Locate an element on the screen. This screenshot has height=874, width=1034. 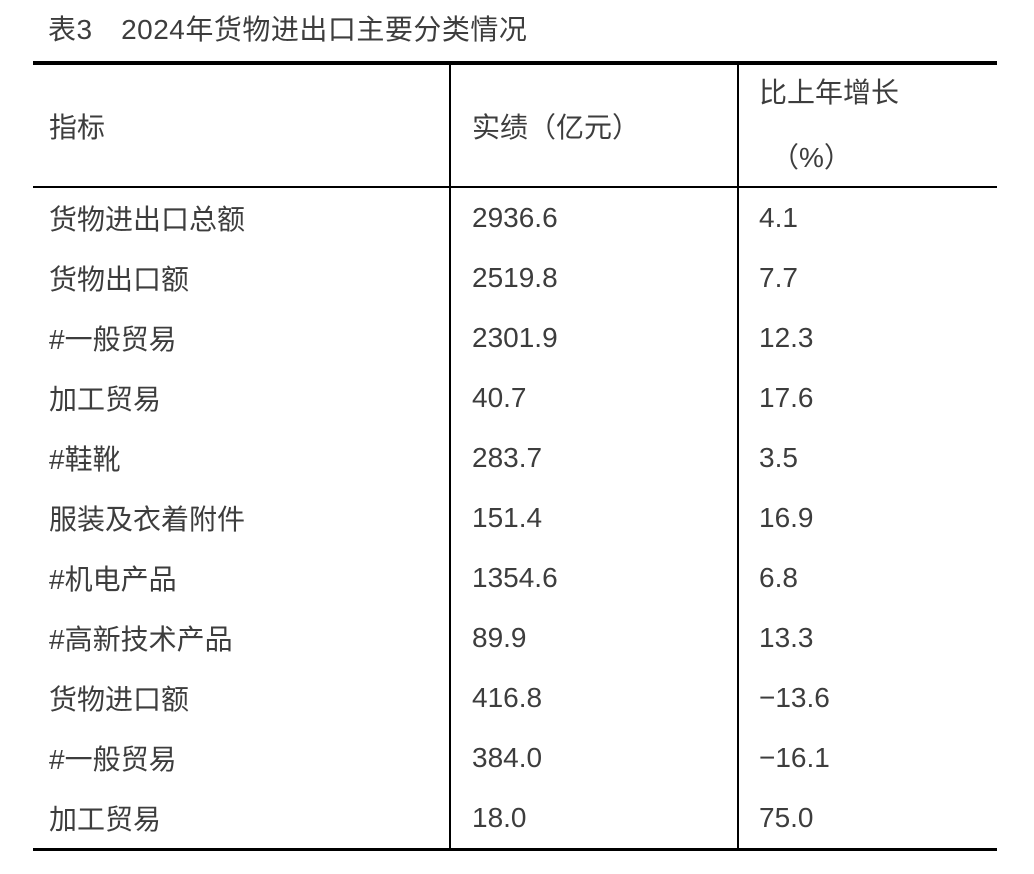
cell-indicator: #鞋靴 is located at coordinates (85, 459).